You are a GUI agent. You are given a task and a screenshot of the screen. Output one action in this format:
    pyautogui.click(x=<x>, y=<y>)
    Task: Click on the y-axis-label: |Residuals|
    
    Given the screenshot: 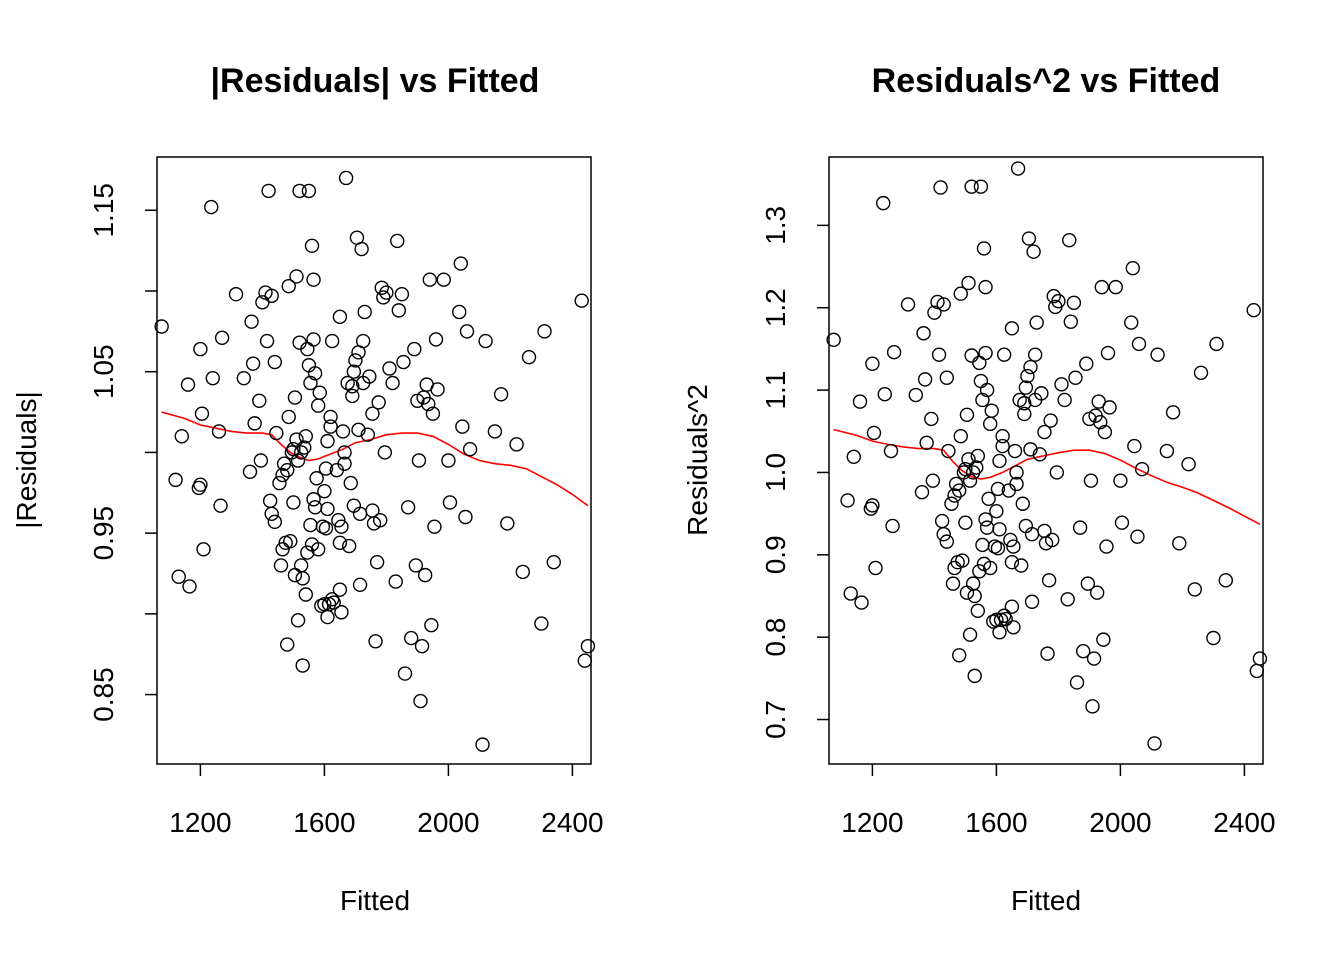 What is the action you would take?
    pyautogui.click(x=26, y=460)
    